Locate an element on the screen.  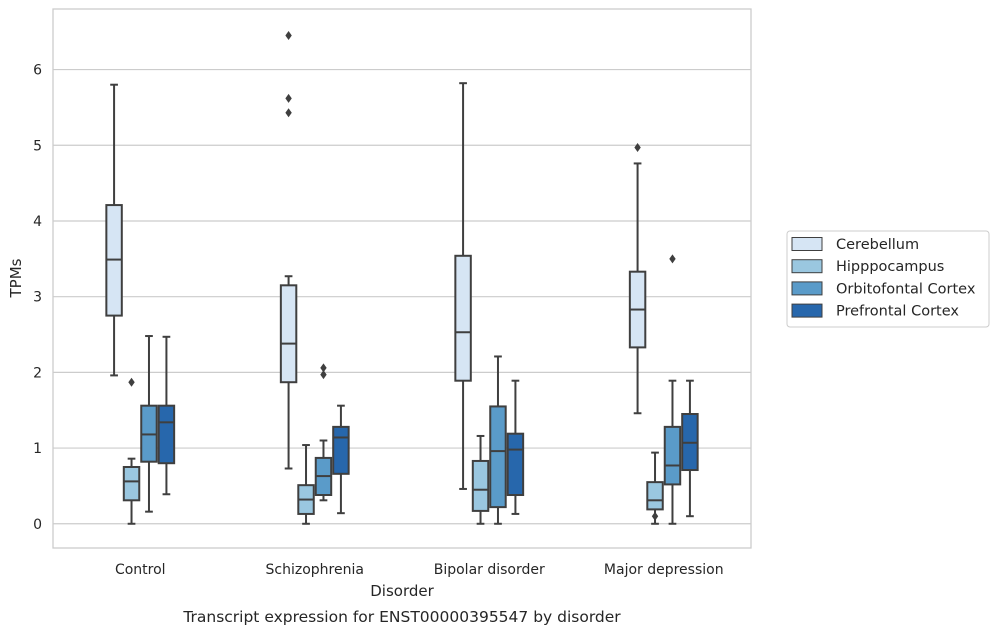
legend-frame is located at coordinates (888, 279).